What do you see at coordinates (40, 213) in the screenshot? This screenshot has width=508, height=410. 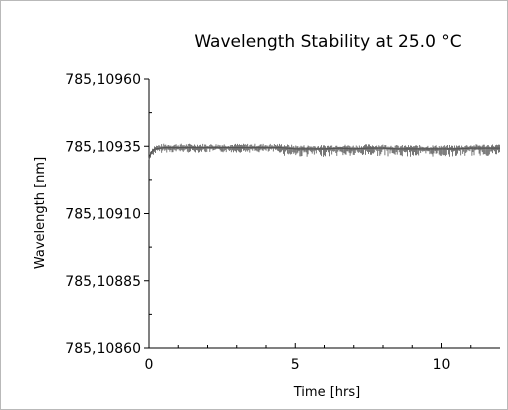 I see `y-axis-label: Wavelength [nm]` at bounding box center [40, 213].